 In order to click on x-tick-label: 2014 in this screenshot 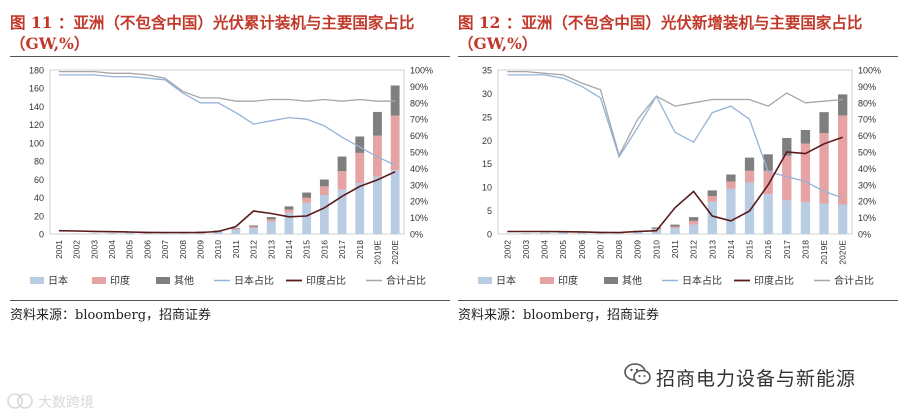, I will do `click(289, 249)`.